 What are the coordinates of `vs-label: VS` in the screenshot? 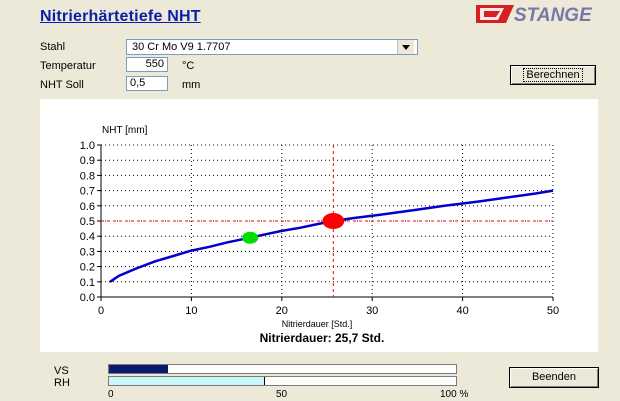 It's located at (61, 371).